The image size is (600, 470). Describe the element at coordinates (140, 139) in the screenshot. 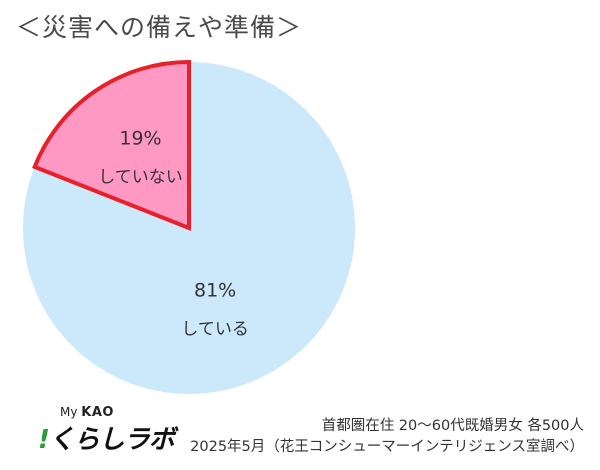

I see `slice-percent-label-0: 19%` at that location.